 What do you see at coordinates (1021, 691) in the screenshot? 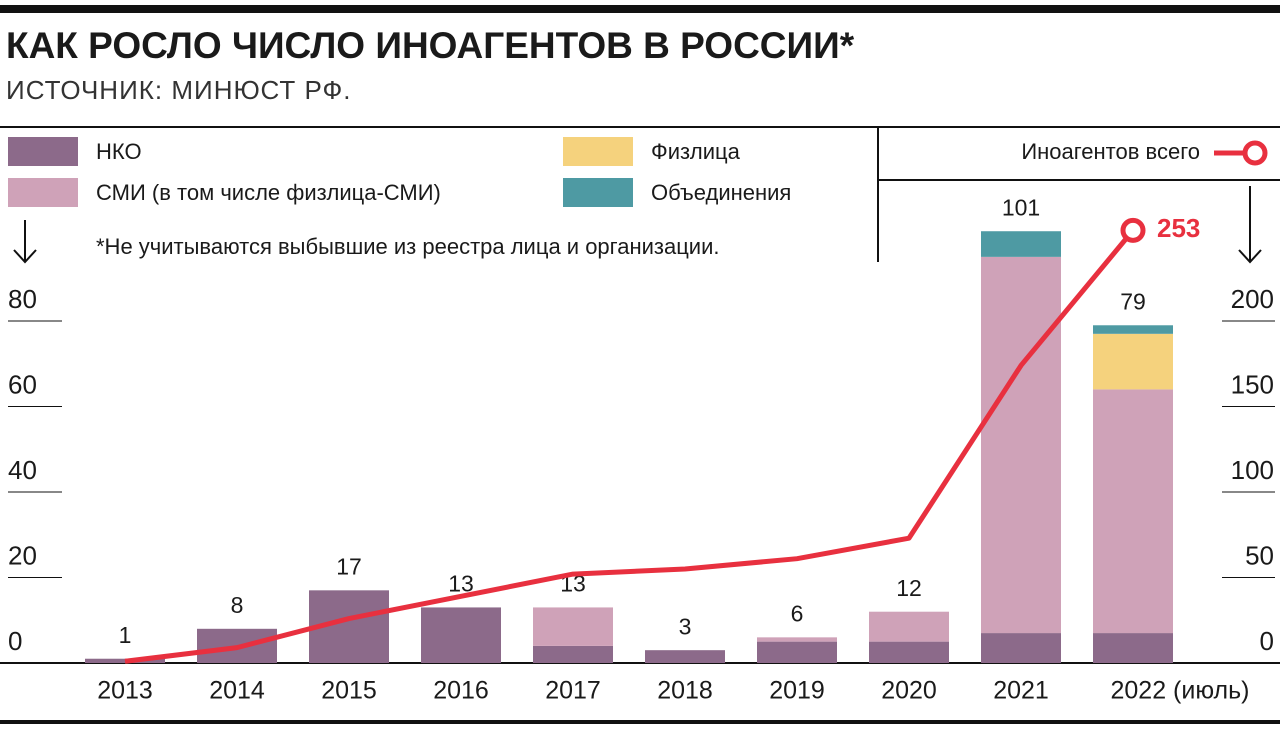
I see `x-tick-label: 2021` at bounding box center [1021, 691].